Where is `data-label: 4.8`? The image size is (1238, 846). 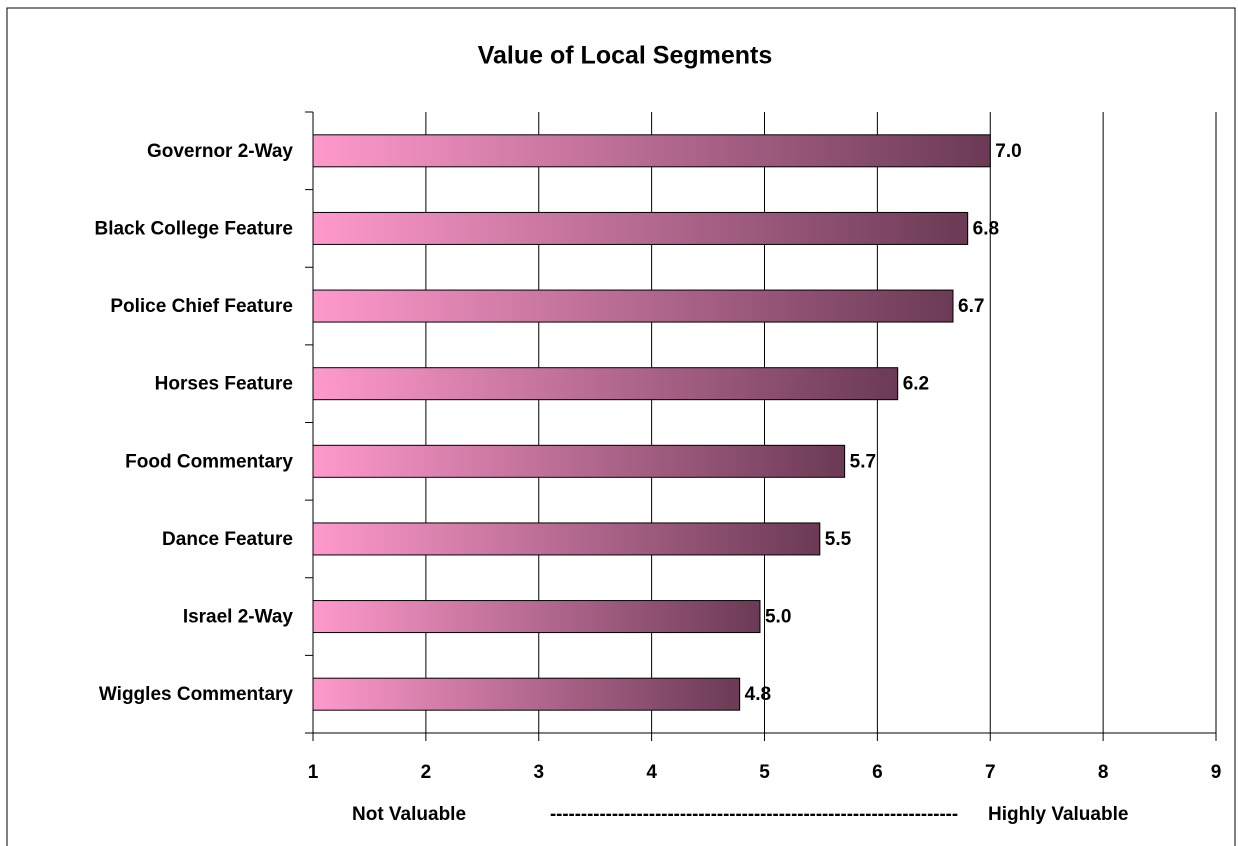 data-label: 4.8 is located at coordinates (758, 694).